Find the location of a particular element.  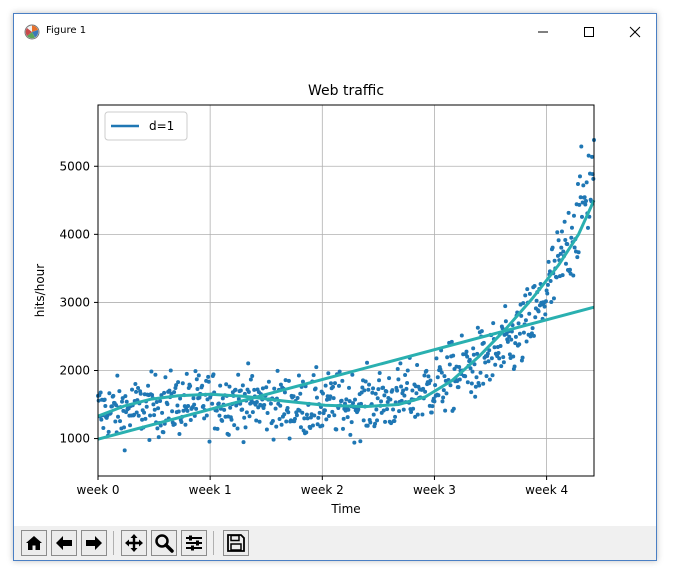

back-button is located at coordinates (64, 543).